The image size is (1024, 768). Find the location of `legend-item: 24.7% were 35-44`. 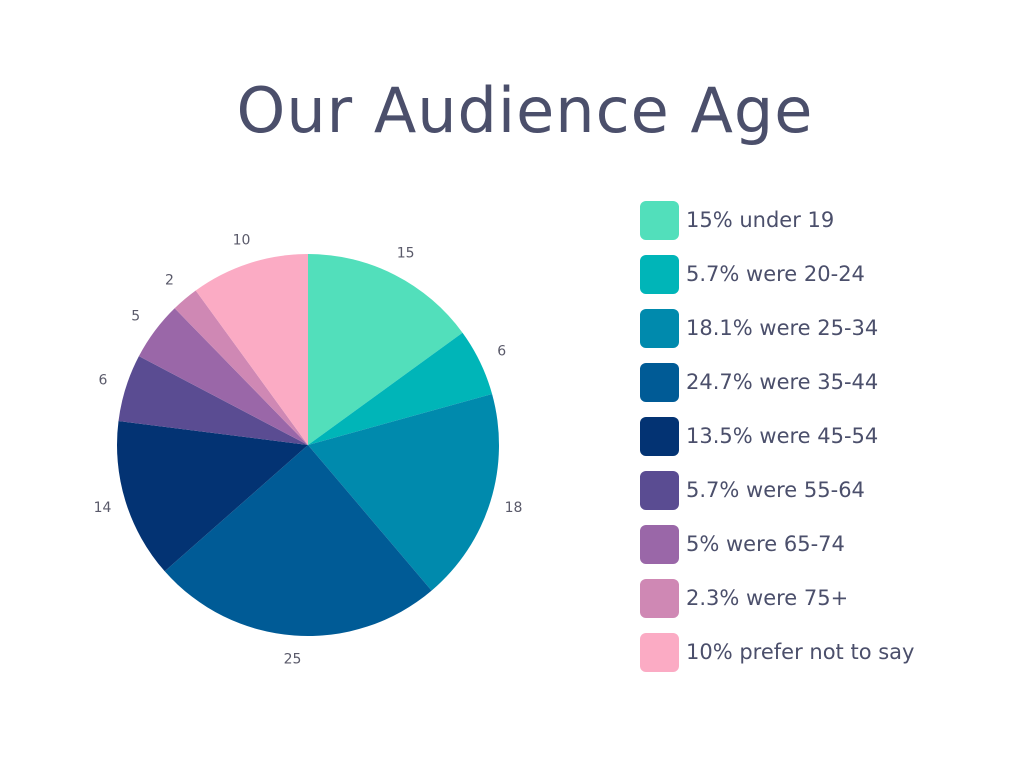

legend-item: 24.7% were 35-44 is located at coordinates (777, 382).